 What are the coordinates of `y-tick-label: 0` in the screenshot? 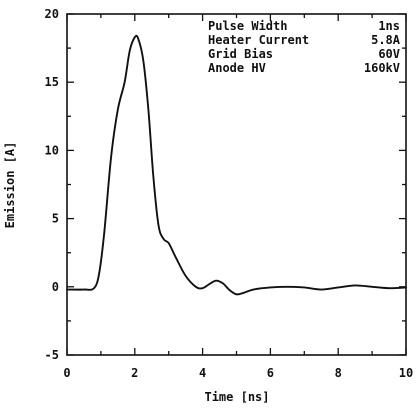 It's located at (55, 287).